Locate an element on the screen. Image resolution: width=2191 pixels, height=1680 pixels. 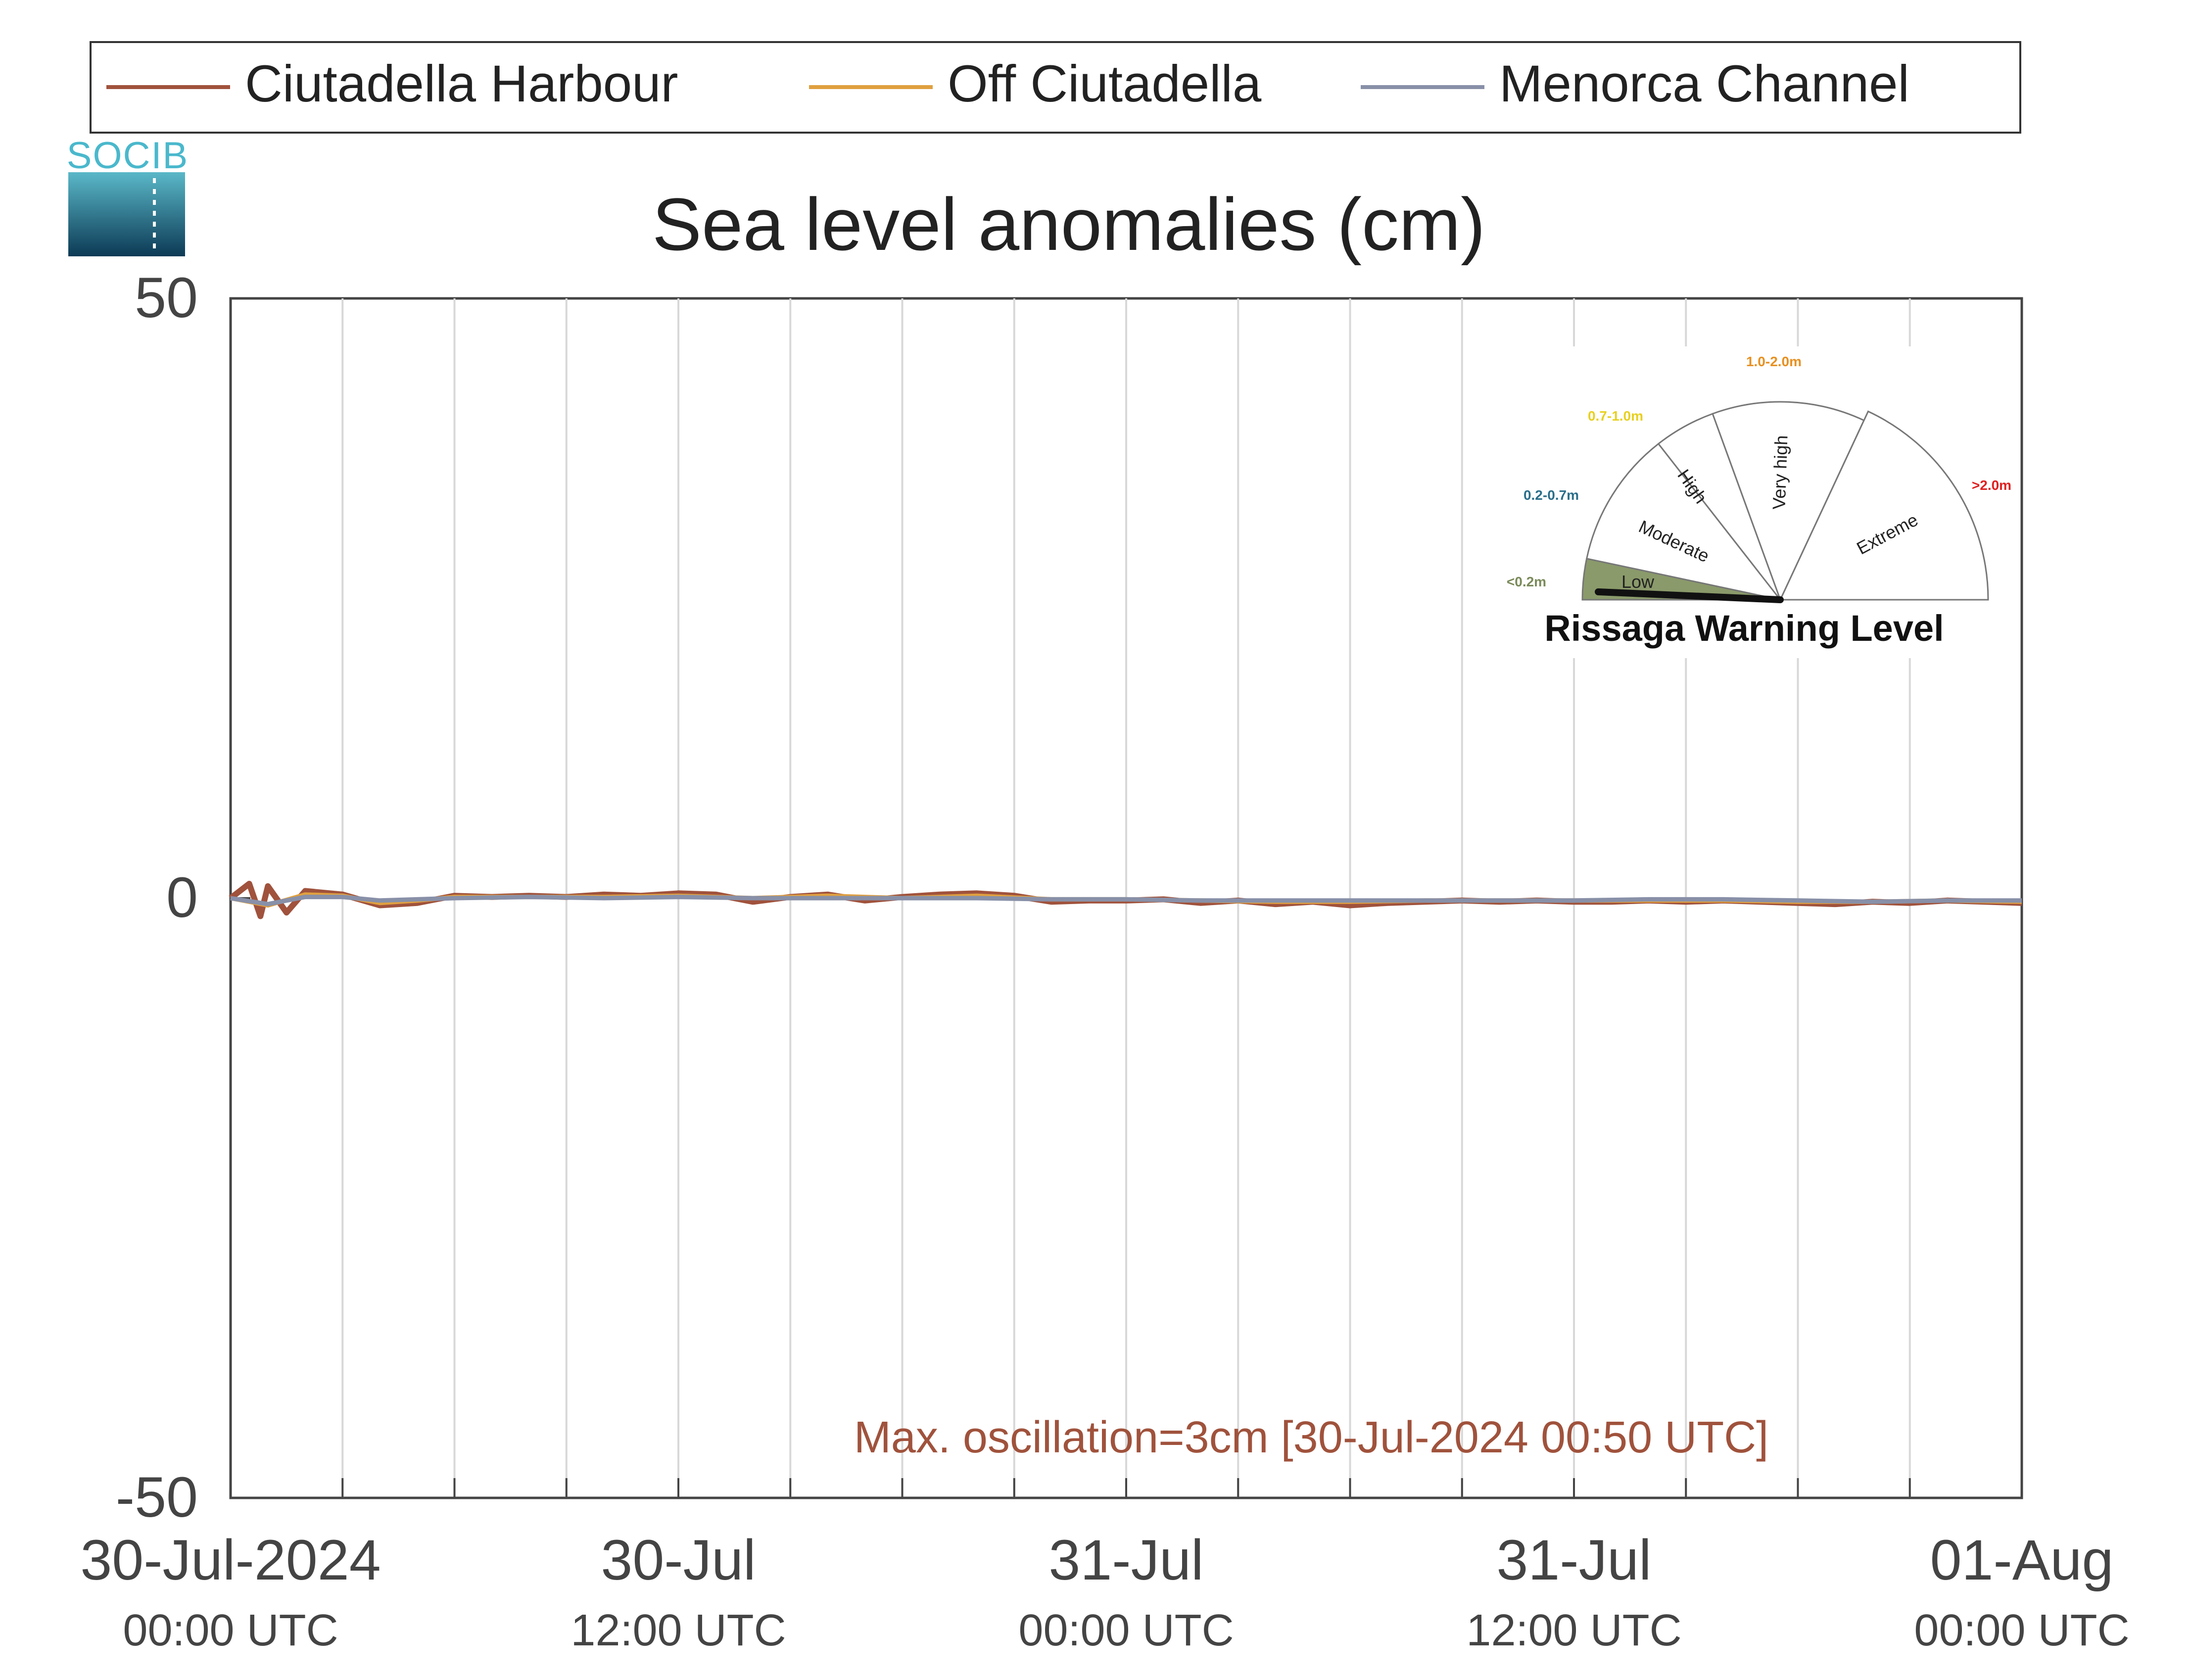
gauge-sector-label: Very high is located at coordinates (1779, 473).